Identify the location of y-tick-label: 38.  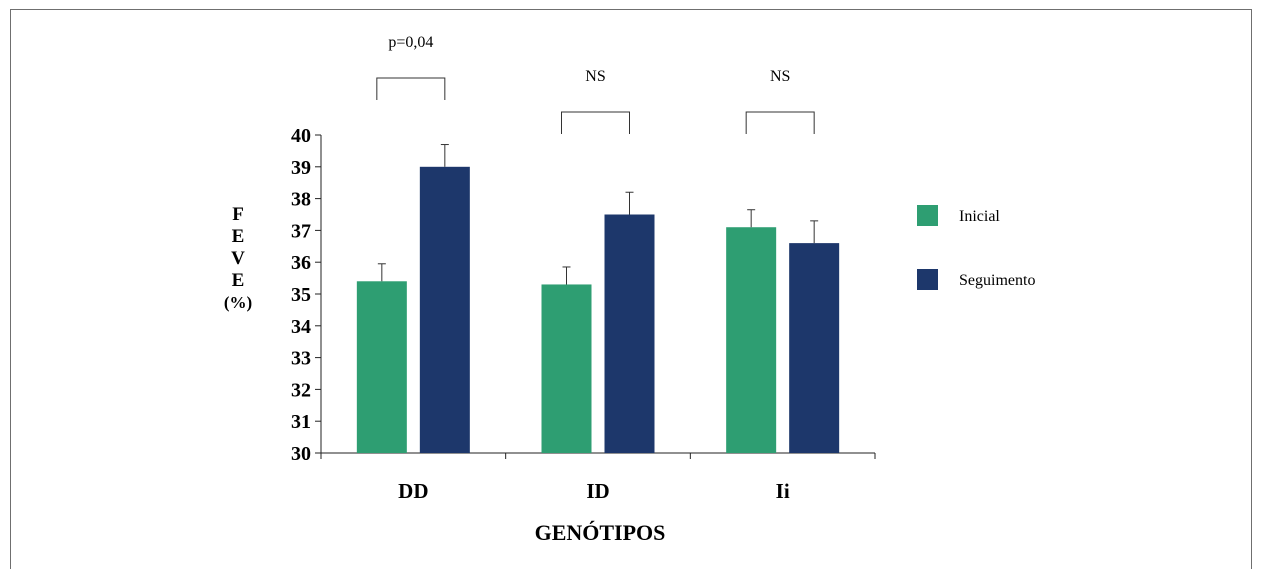
(301, 200).